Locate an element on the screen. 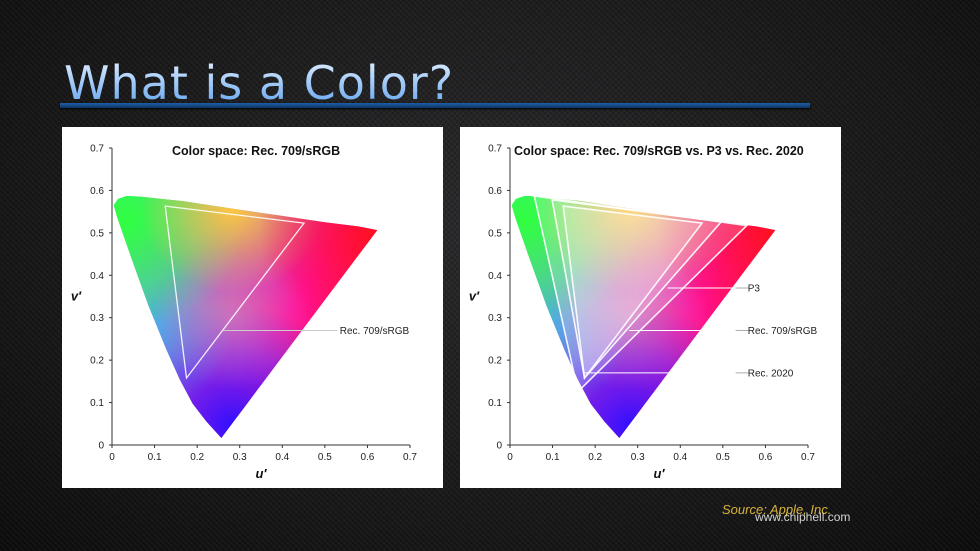 This screenshot has width=980, height=551. source-note: Source: Apple, Inc. is located at coordinates (777, 509).